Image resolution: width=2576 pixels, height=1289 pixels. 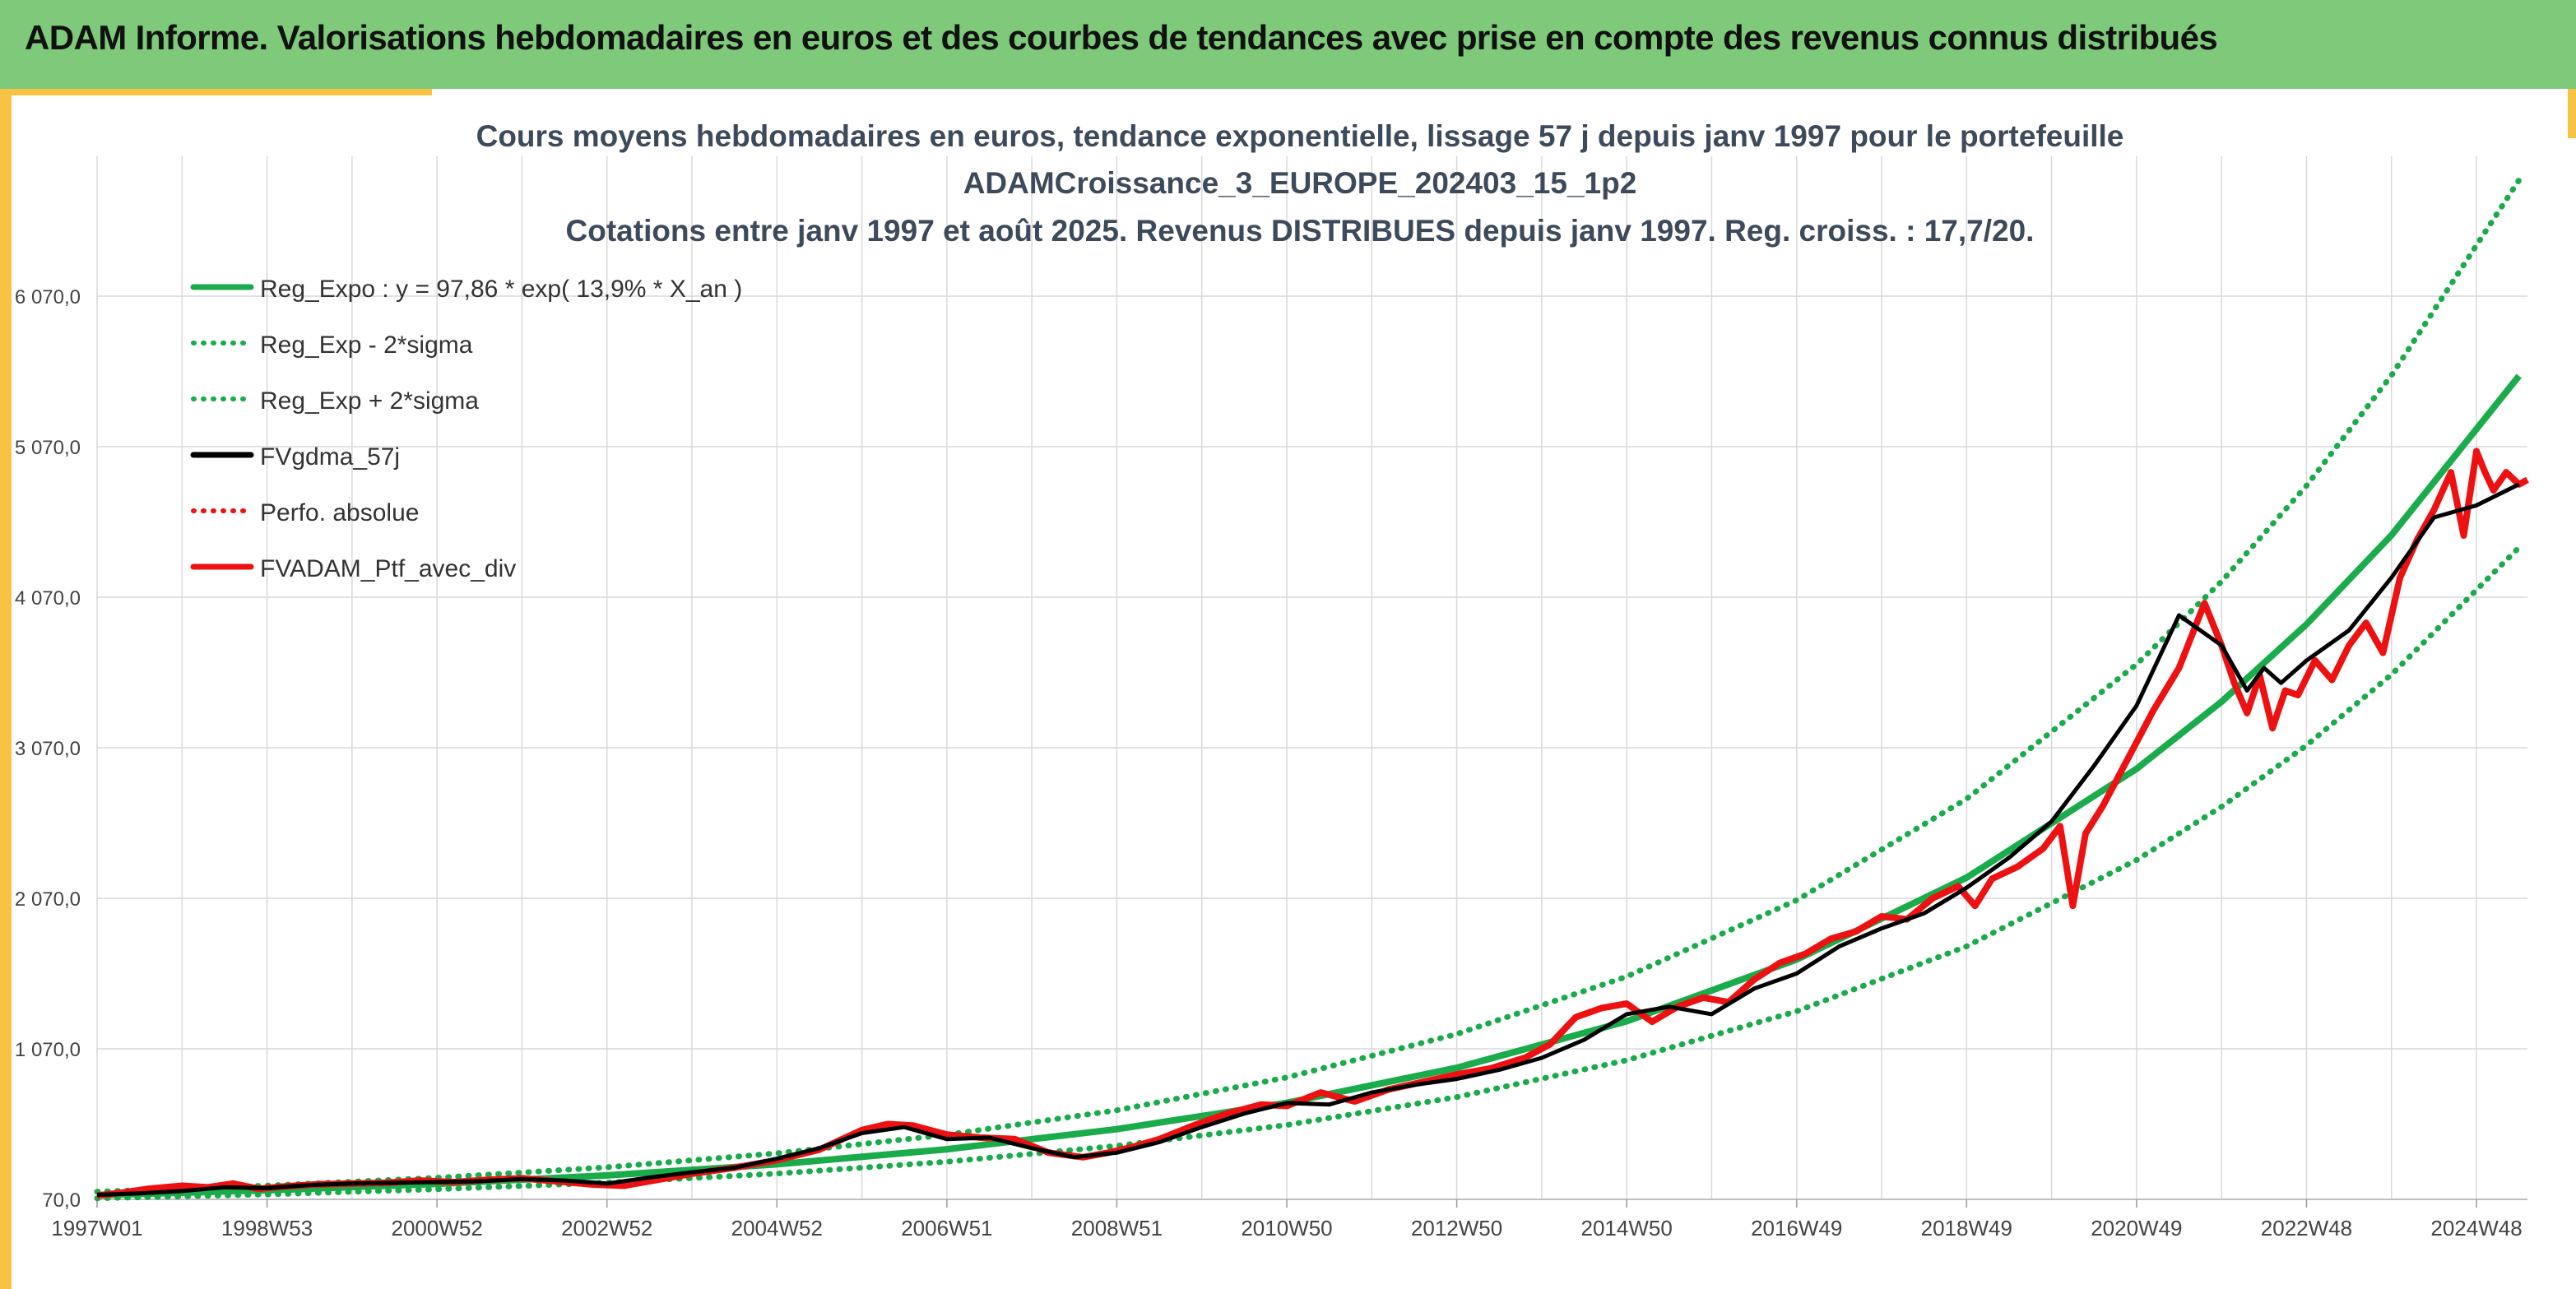 What do you see at coordinates (1967, 1228) in the screenshot?
I see `x-tick-label: 2018W49` at bounding box center [1967, 1228].